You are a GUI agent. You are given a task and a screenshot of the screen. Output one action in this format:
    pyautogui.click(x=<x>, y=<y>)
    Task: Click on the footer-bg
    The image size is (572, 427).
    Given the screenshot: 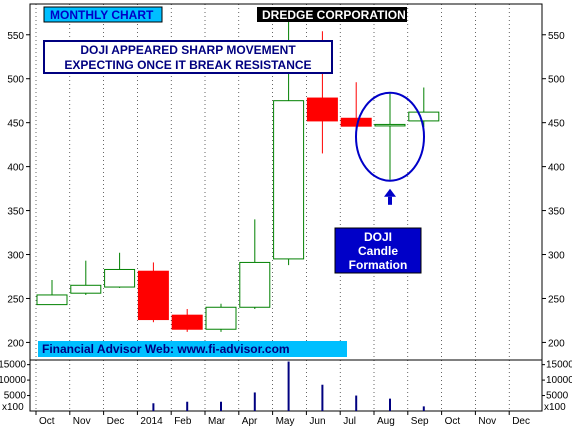 What is the action you would take?
    pyautogui.click(x=192, y=349)
    